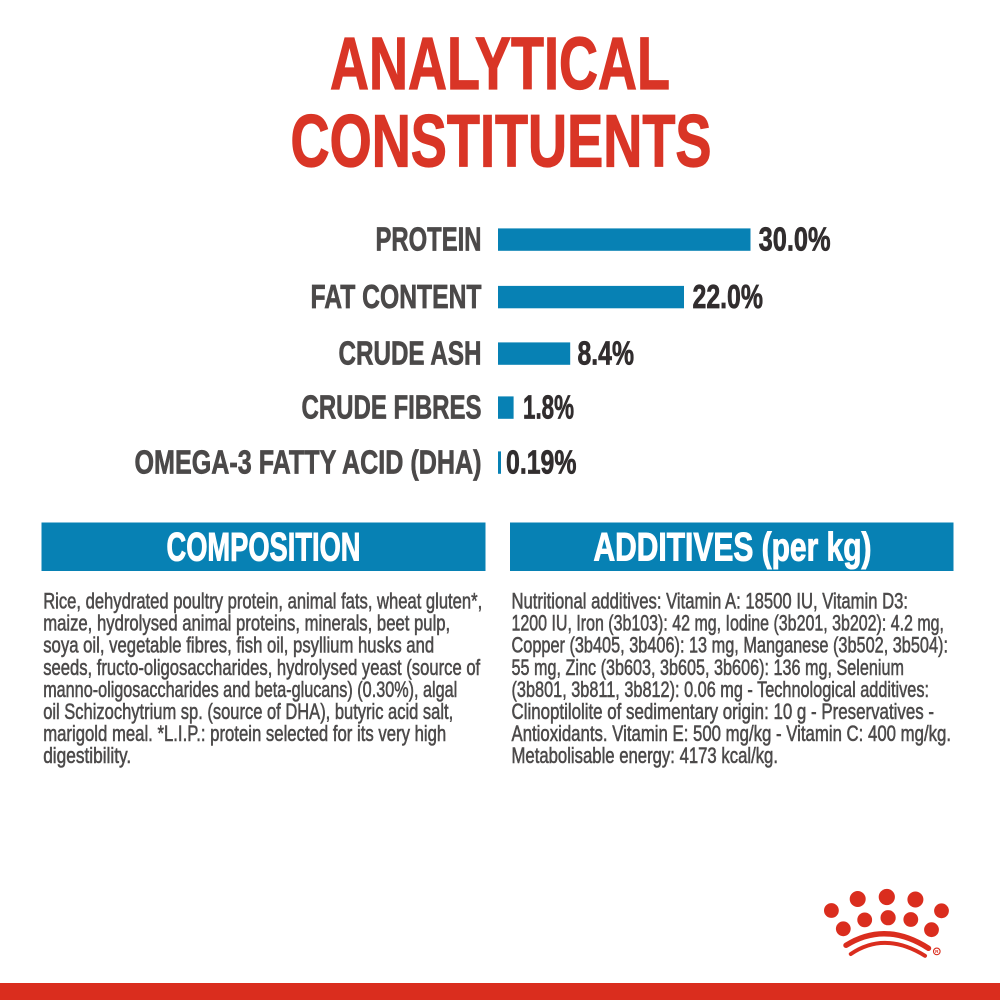  What do you see at coordinates (606, 354) in the screenshot?
I see `svg-text: 8.4%` at bounding box center [606, 354].